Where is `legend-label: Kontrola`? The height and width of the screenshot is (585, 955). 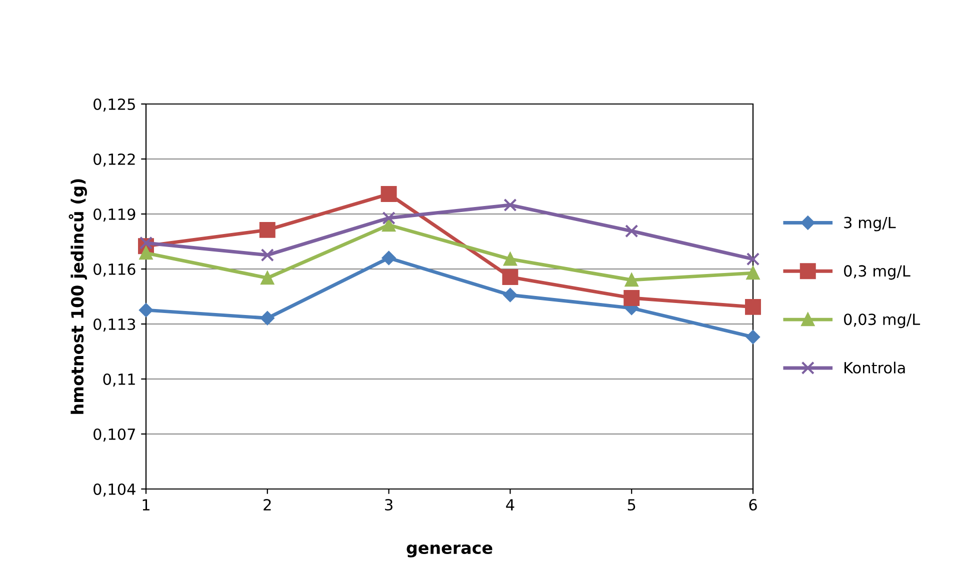 legend-label: Kontrola is located at coordinates (874, 368).